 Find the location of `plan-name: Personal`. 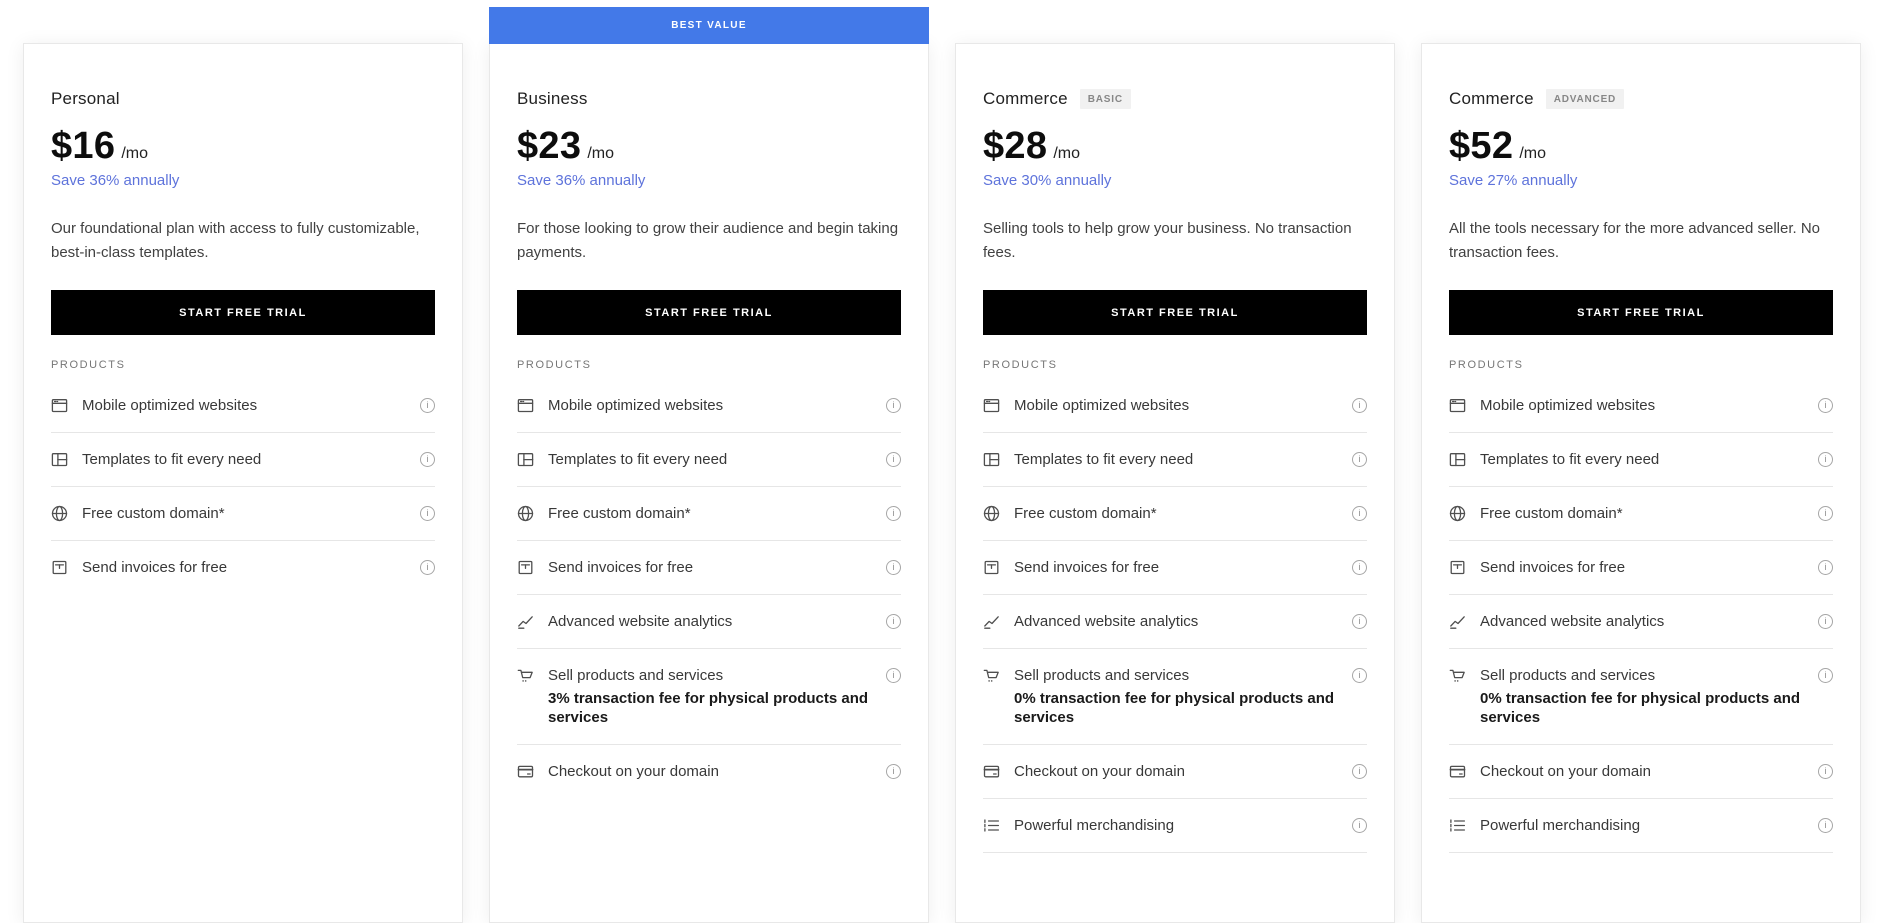

plan-name: Personal is located at coordinates (85, 98).